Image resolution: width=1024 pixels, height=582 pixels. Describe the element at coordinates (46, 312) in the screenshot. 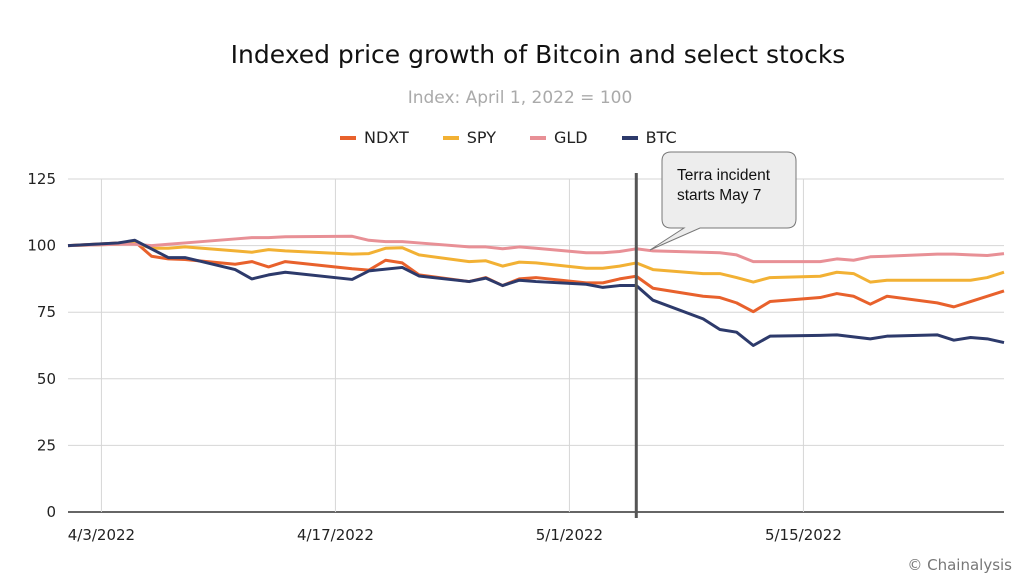

I see `y-tick-label: 75` at that location.